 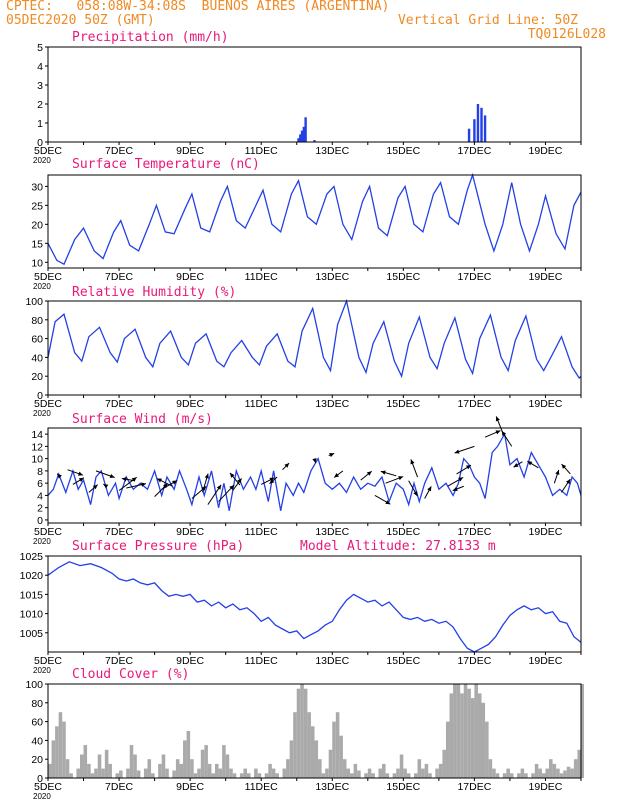 I want to click on y-tick-label: 10, so click(x=37, y=460).